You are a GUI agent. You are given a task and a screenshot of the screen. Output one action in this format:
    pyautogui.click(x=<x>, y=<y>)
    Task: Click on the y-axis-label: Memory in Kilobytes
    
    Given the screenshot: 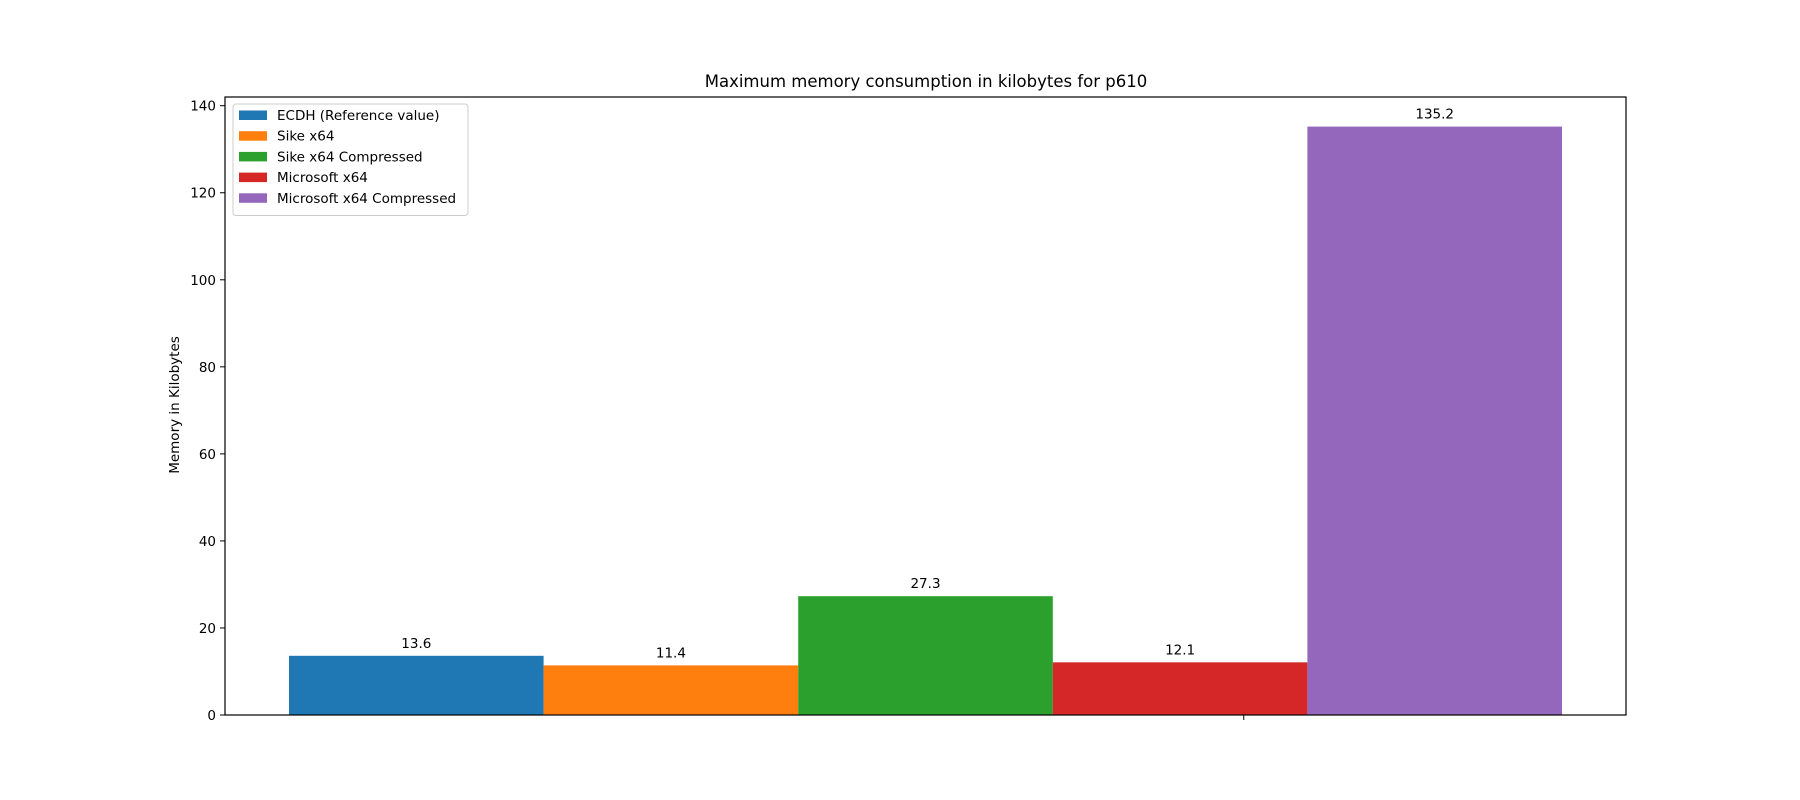 What is the action you would take?
    pyautogui.click(x=175, y=405)
    